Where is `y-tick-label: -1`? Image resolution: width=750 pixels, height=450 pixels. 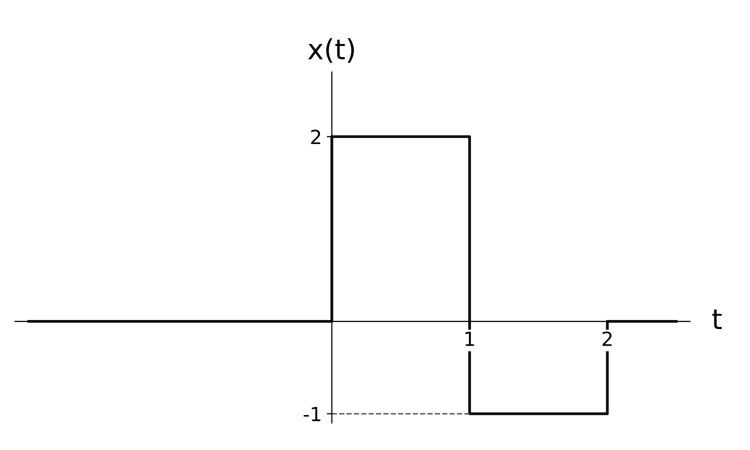 y-tick-label: -1 is located at coordinates (312, 414).